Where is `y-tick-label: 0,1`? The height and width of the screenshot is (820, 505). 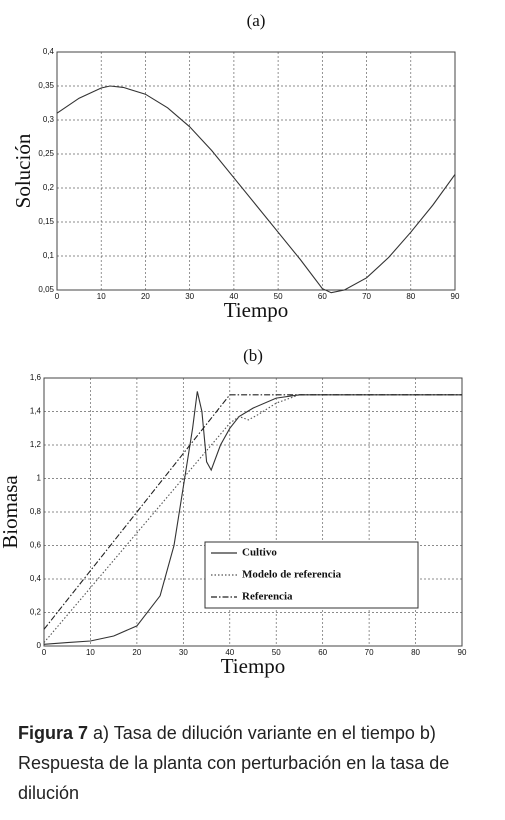
y-tick-label: 0,1 is located at coordinates (49, 255).